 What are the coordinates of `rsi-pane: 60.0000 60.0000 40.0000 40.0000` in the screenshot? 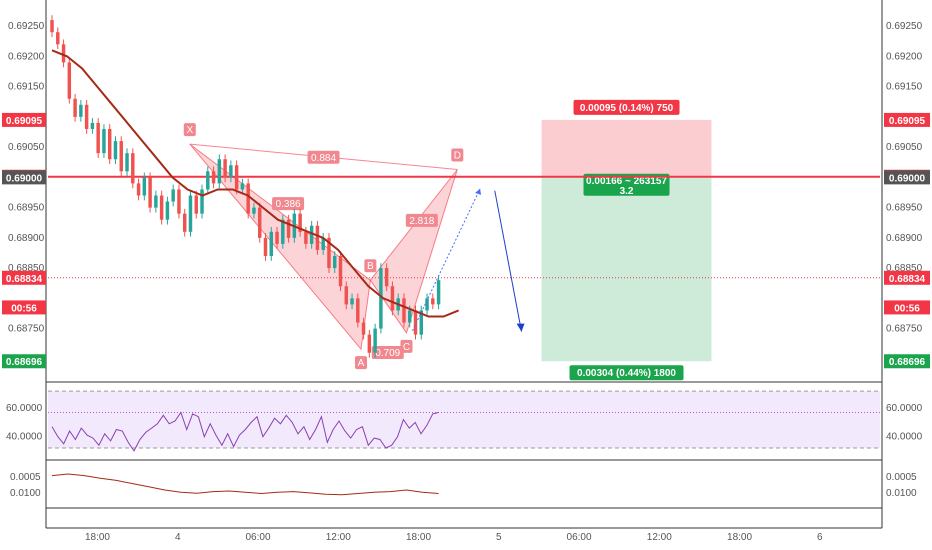 It's located at (464, 421).